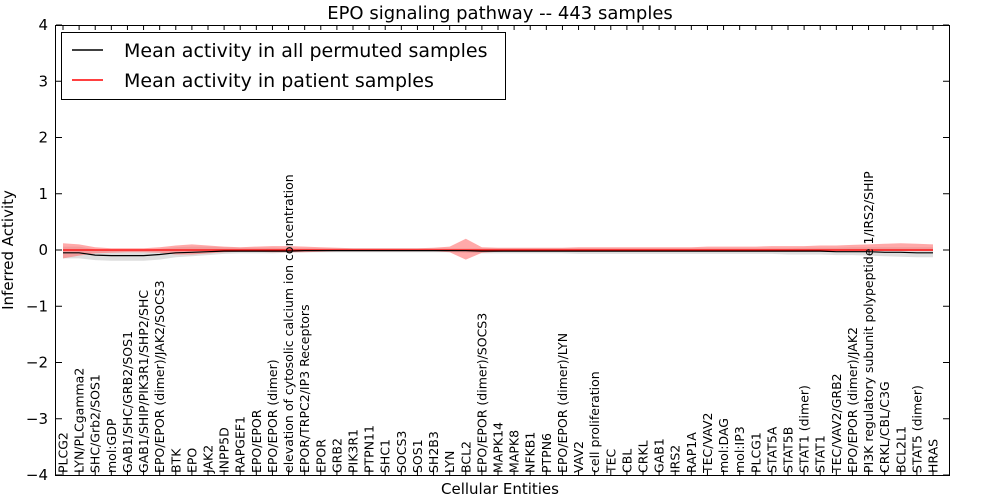 The height and width of the screenshot is (500, 1000). What do you see at coordinates (578, 457) in the screenshot?
I see `x-tick-label: VAV2` at bounding box center [578, 457].